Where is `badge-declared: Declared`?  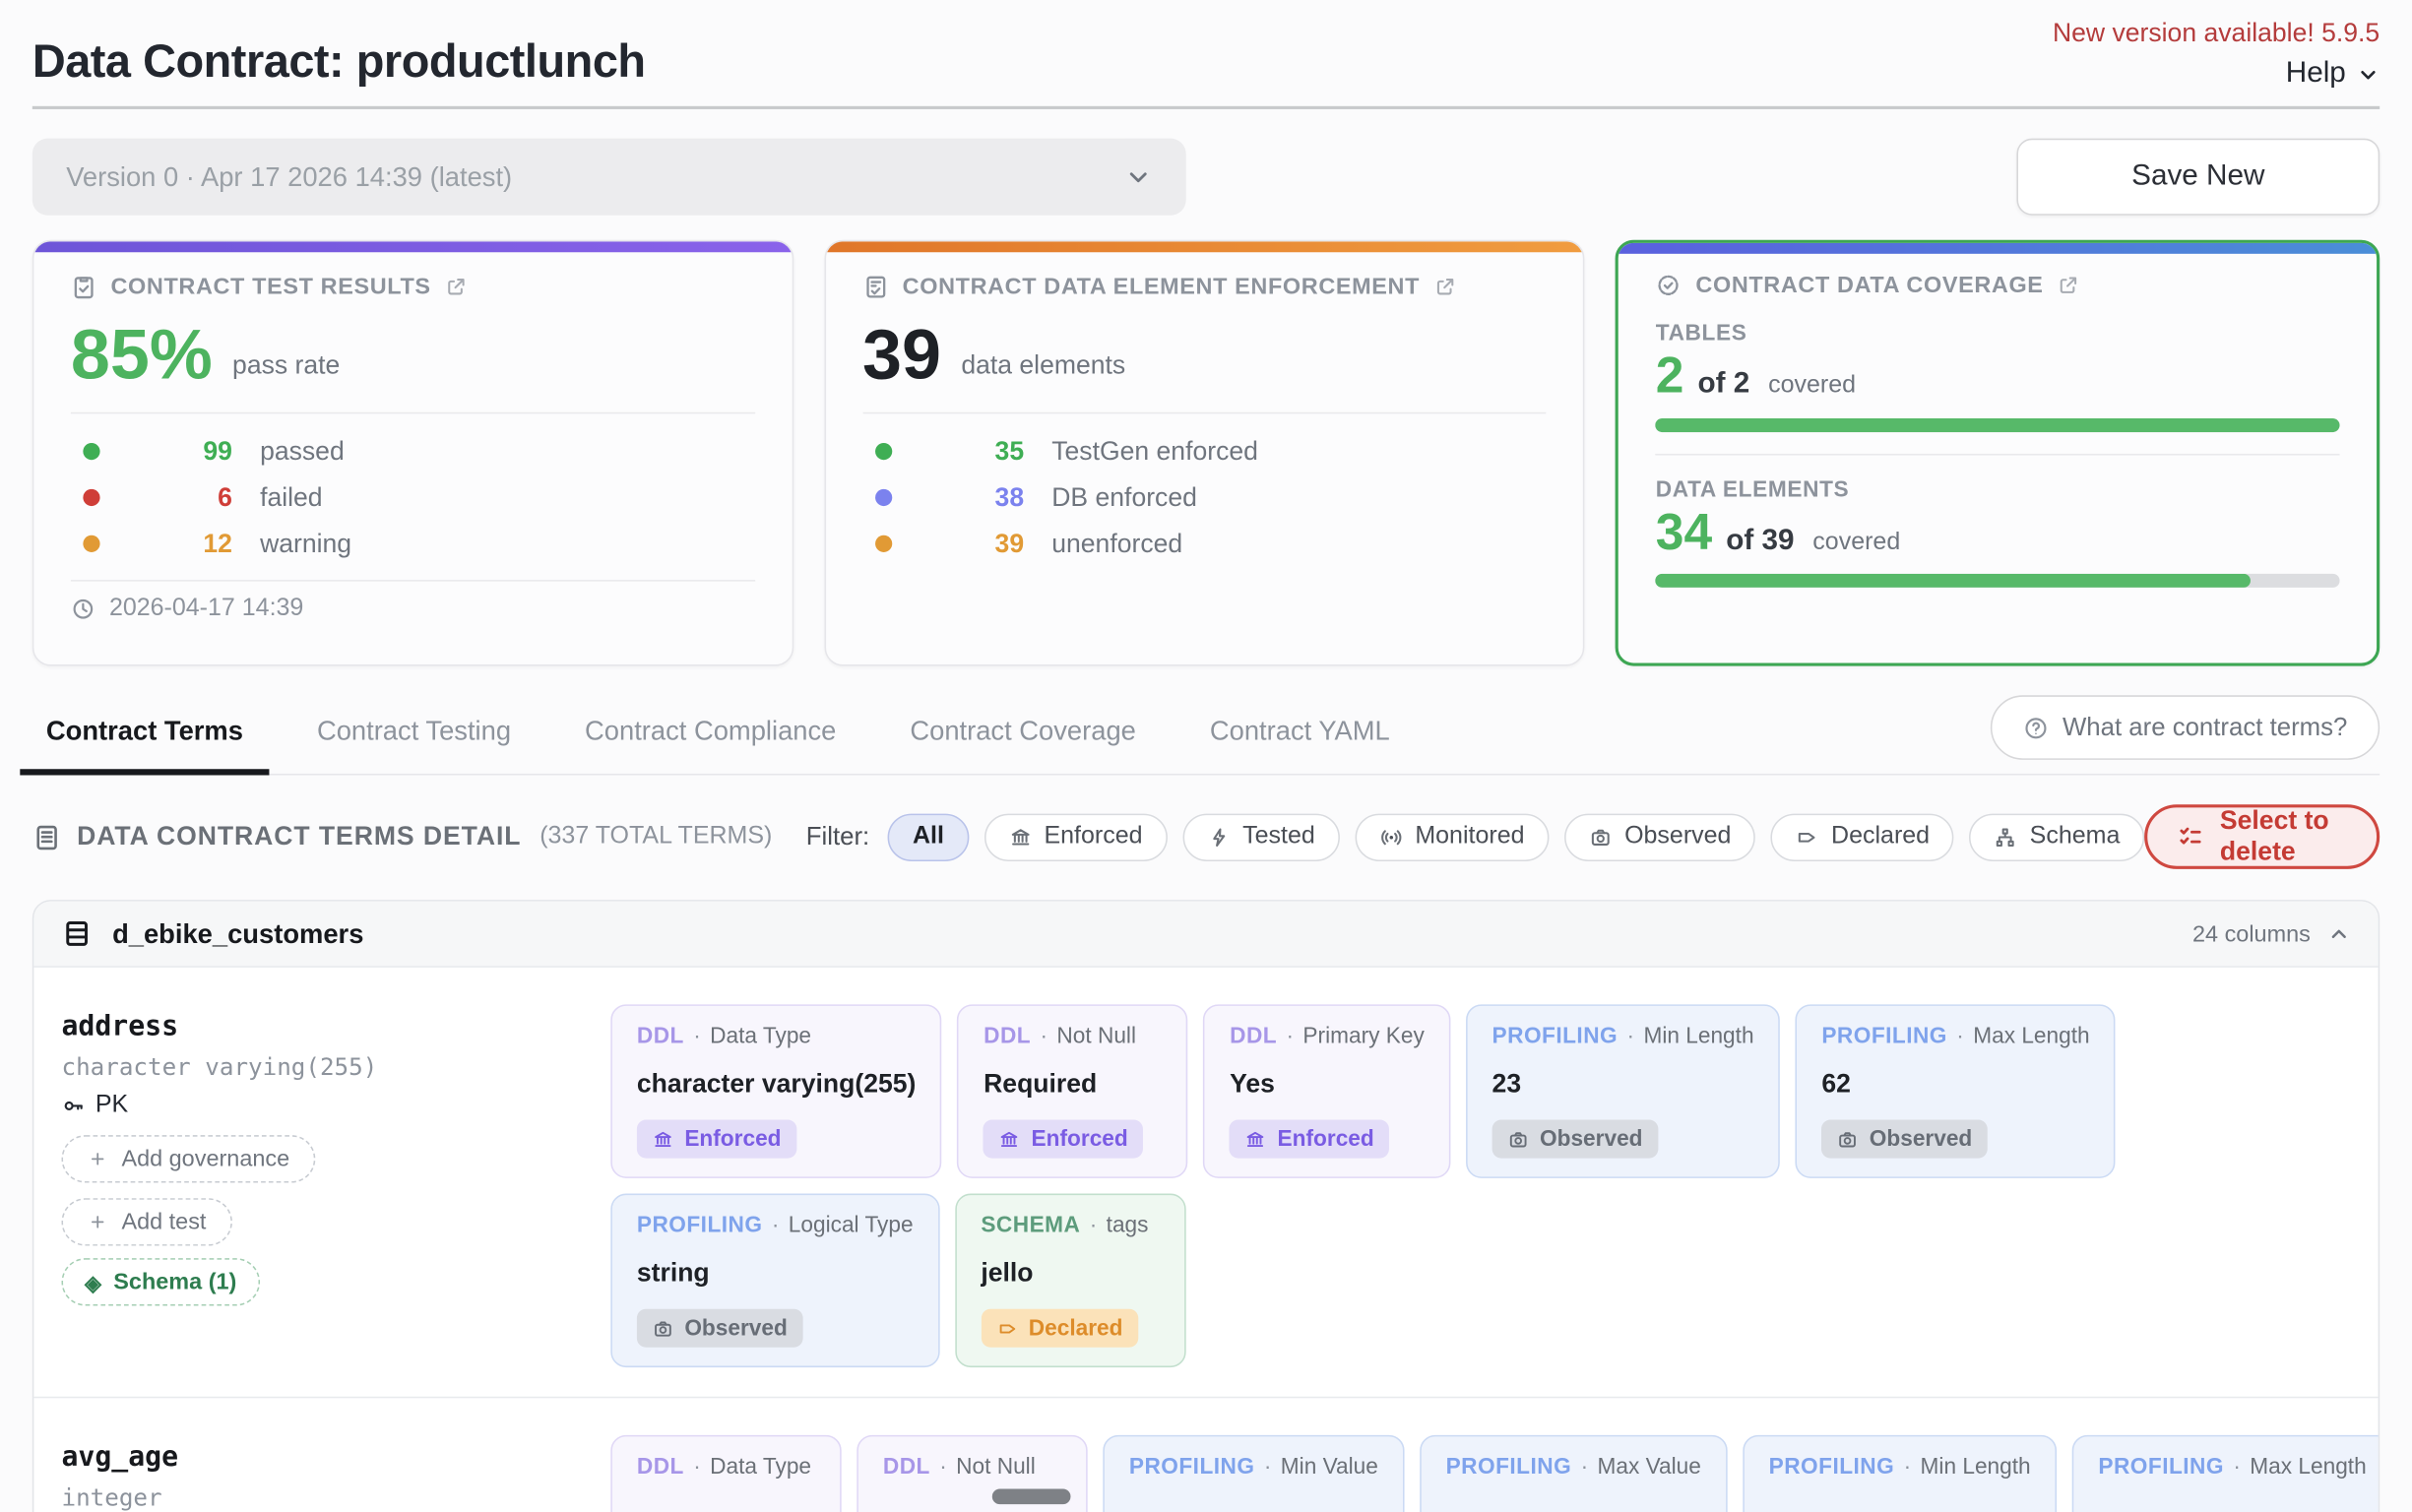 badge-declared: Declared is located at coordinates (1060, 1328).